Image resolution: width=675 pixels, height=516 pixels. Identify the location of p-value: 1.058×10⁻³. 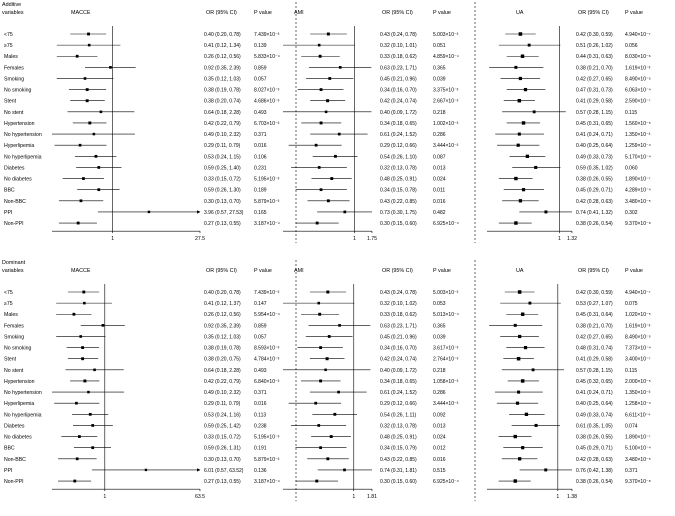
(446, 382).